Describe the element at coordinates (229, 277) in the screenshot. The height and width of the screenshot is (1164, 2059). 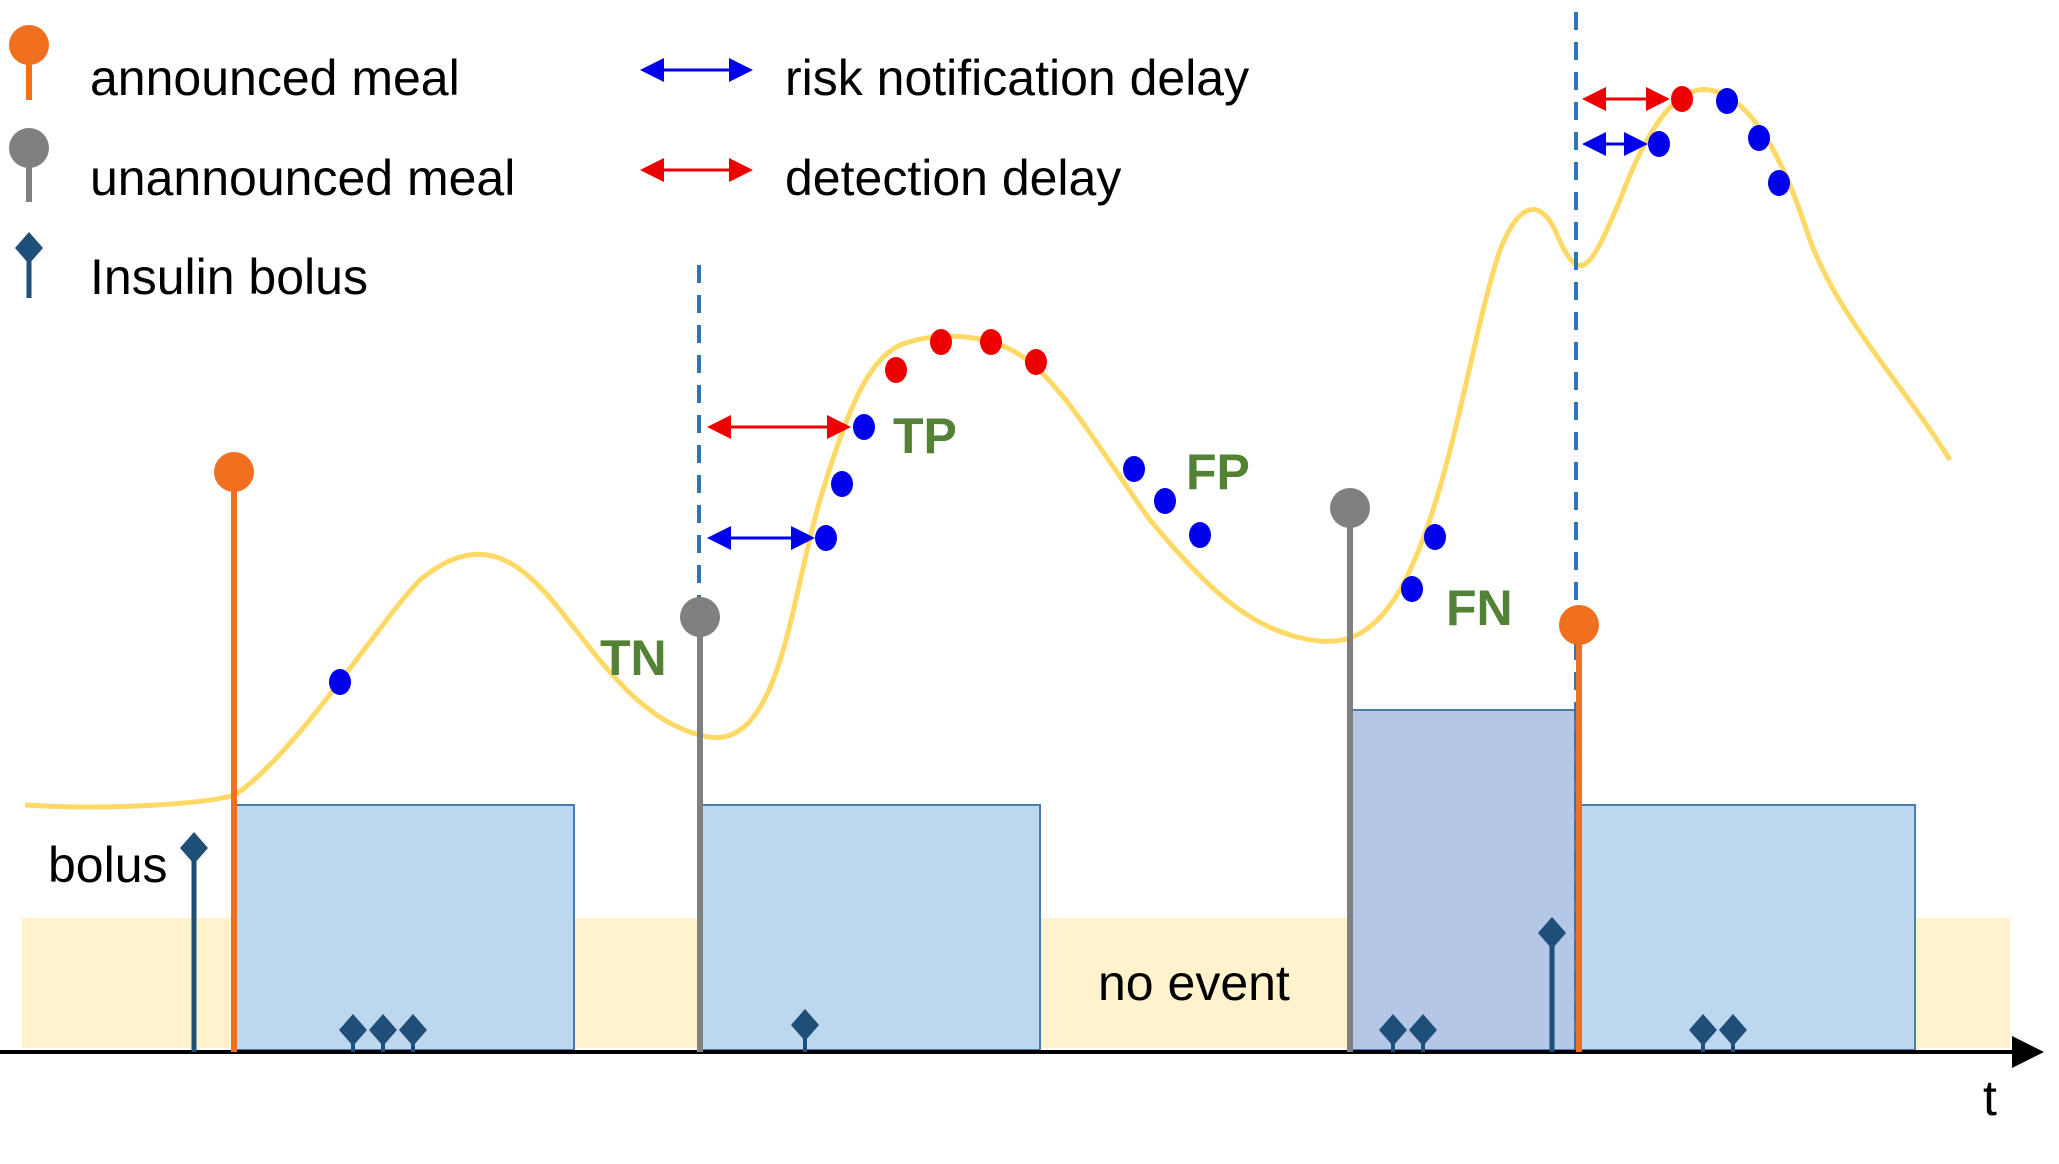
I see `legend-insulin-bolus-label: Insulin bolus` at that location.